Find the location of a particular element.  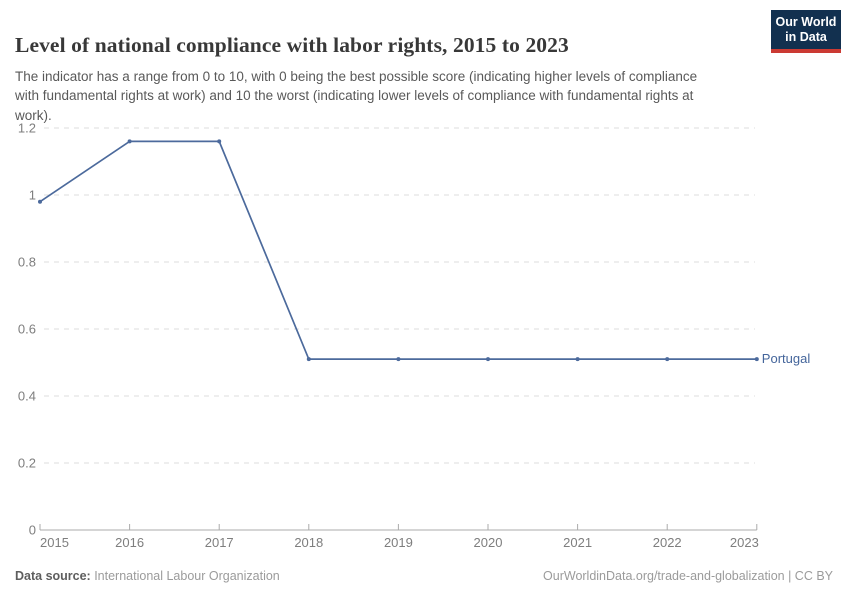

y-tick-label: 0 is located at coordinates (32, 530).